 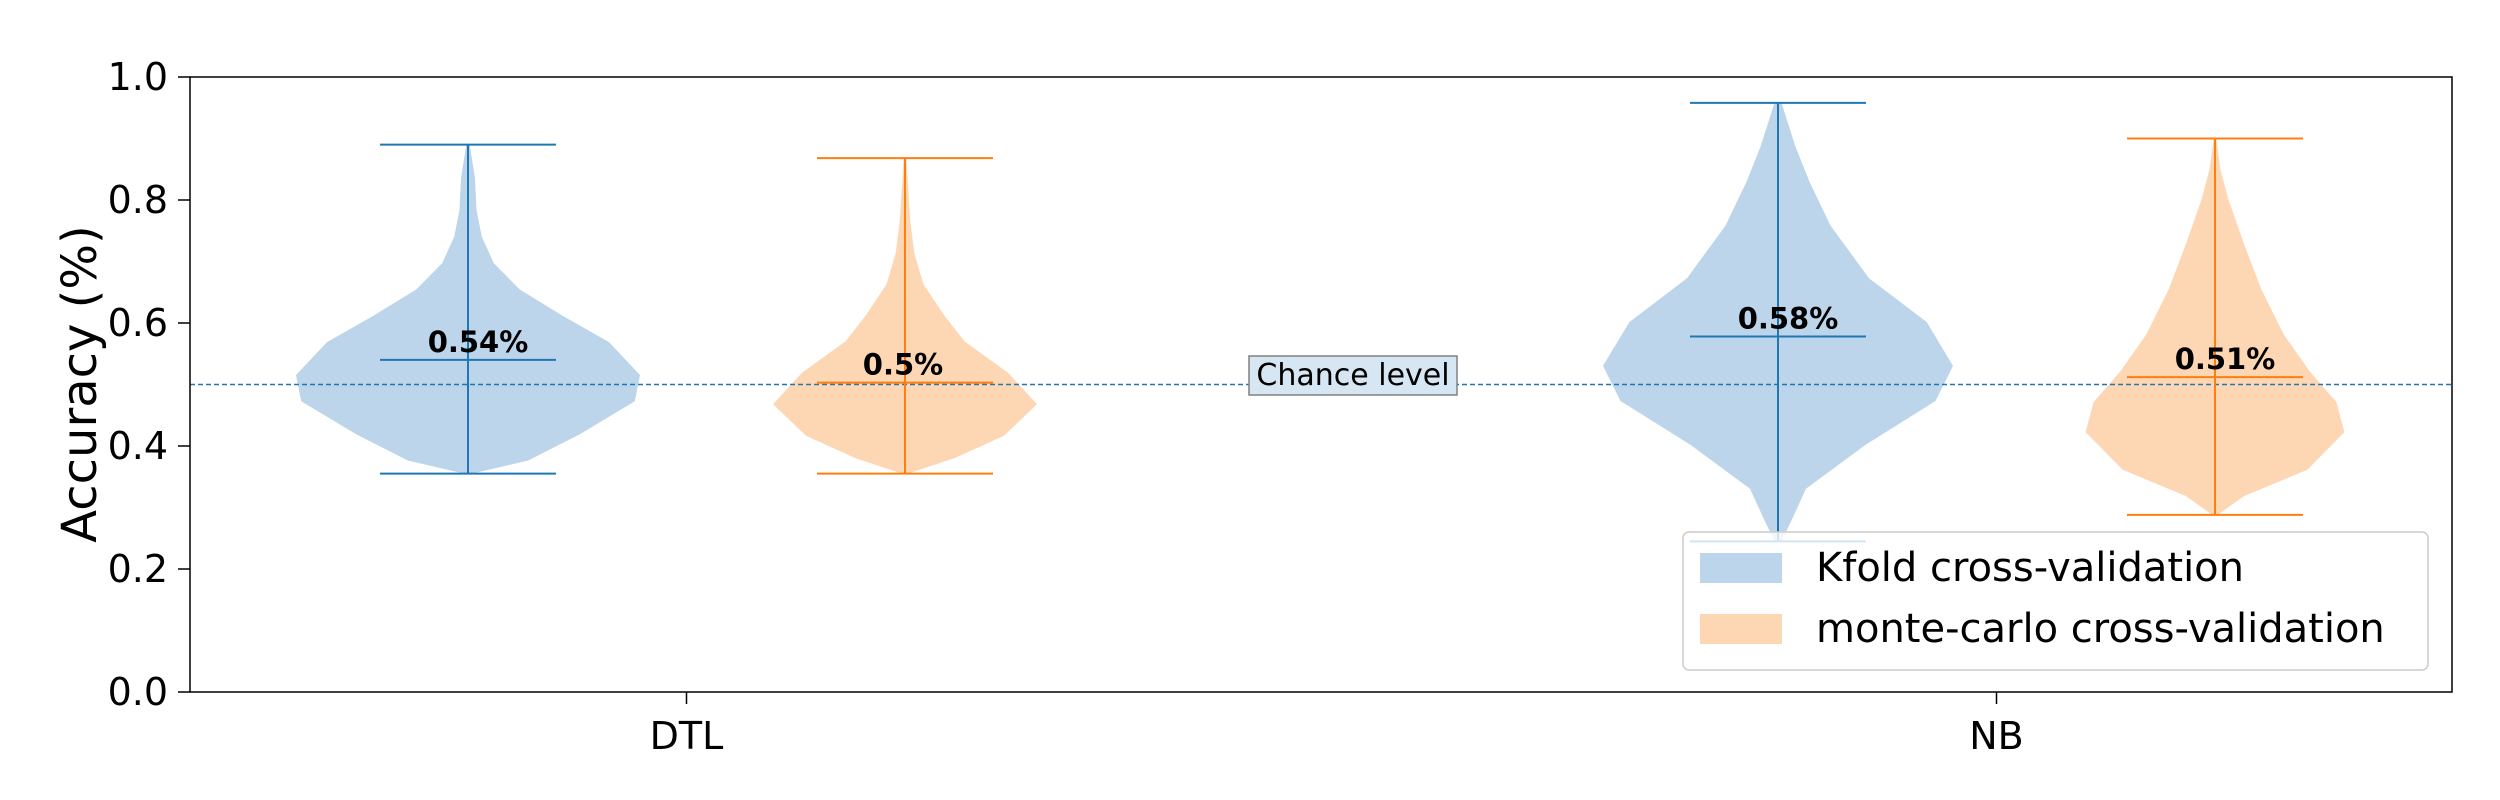 I want to click on x-axis: DTL NB, so click(x=1337, y=725).